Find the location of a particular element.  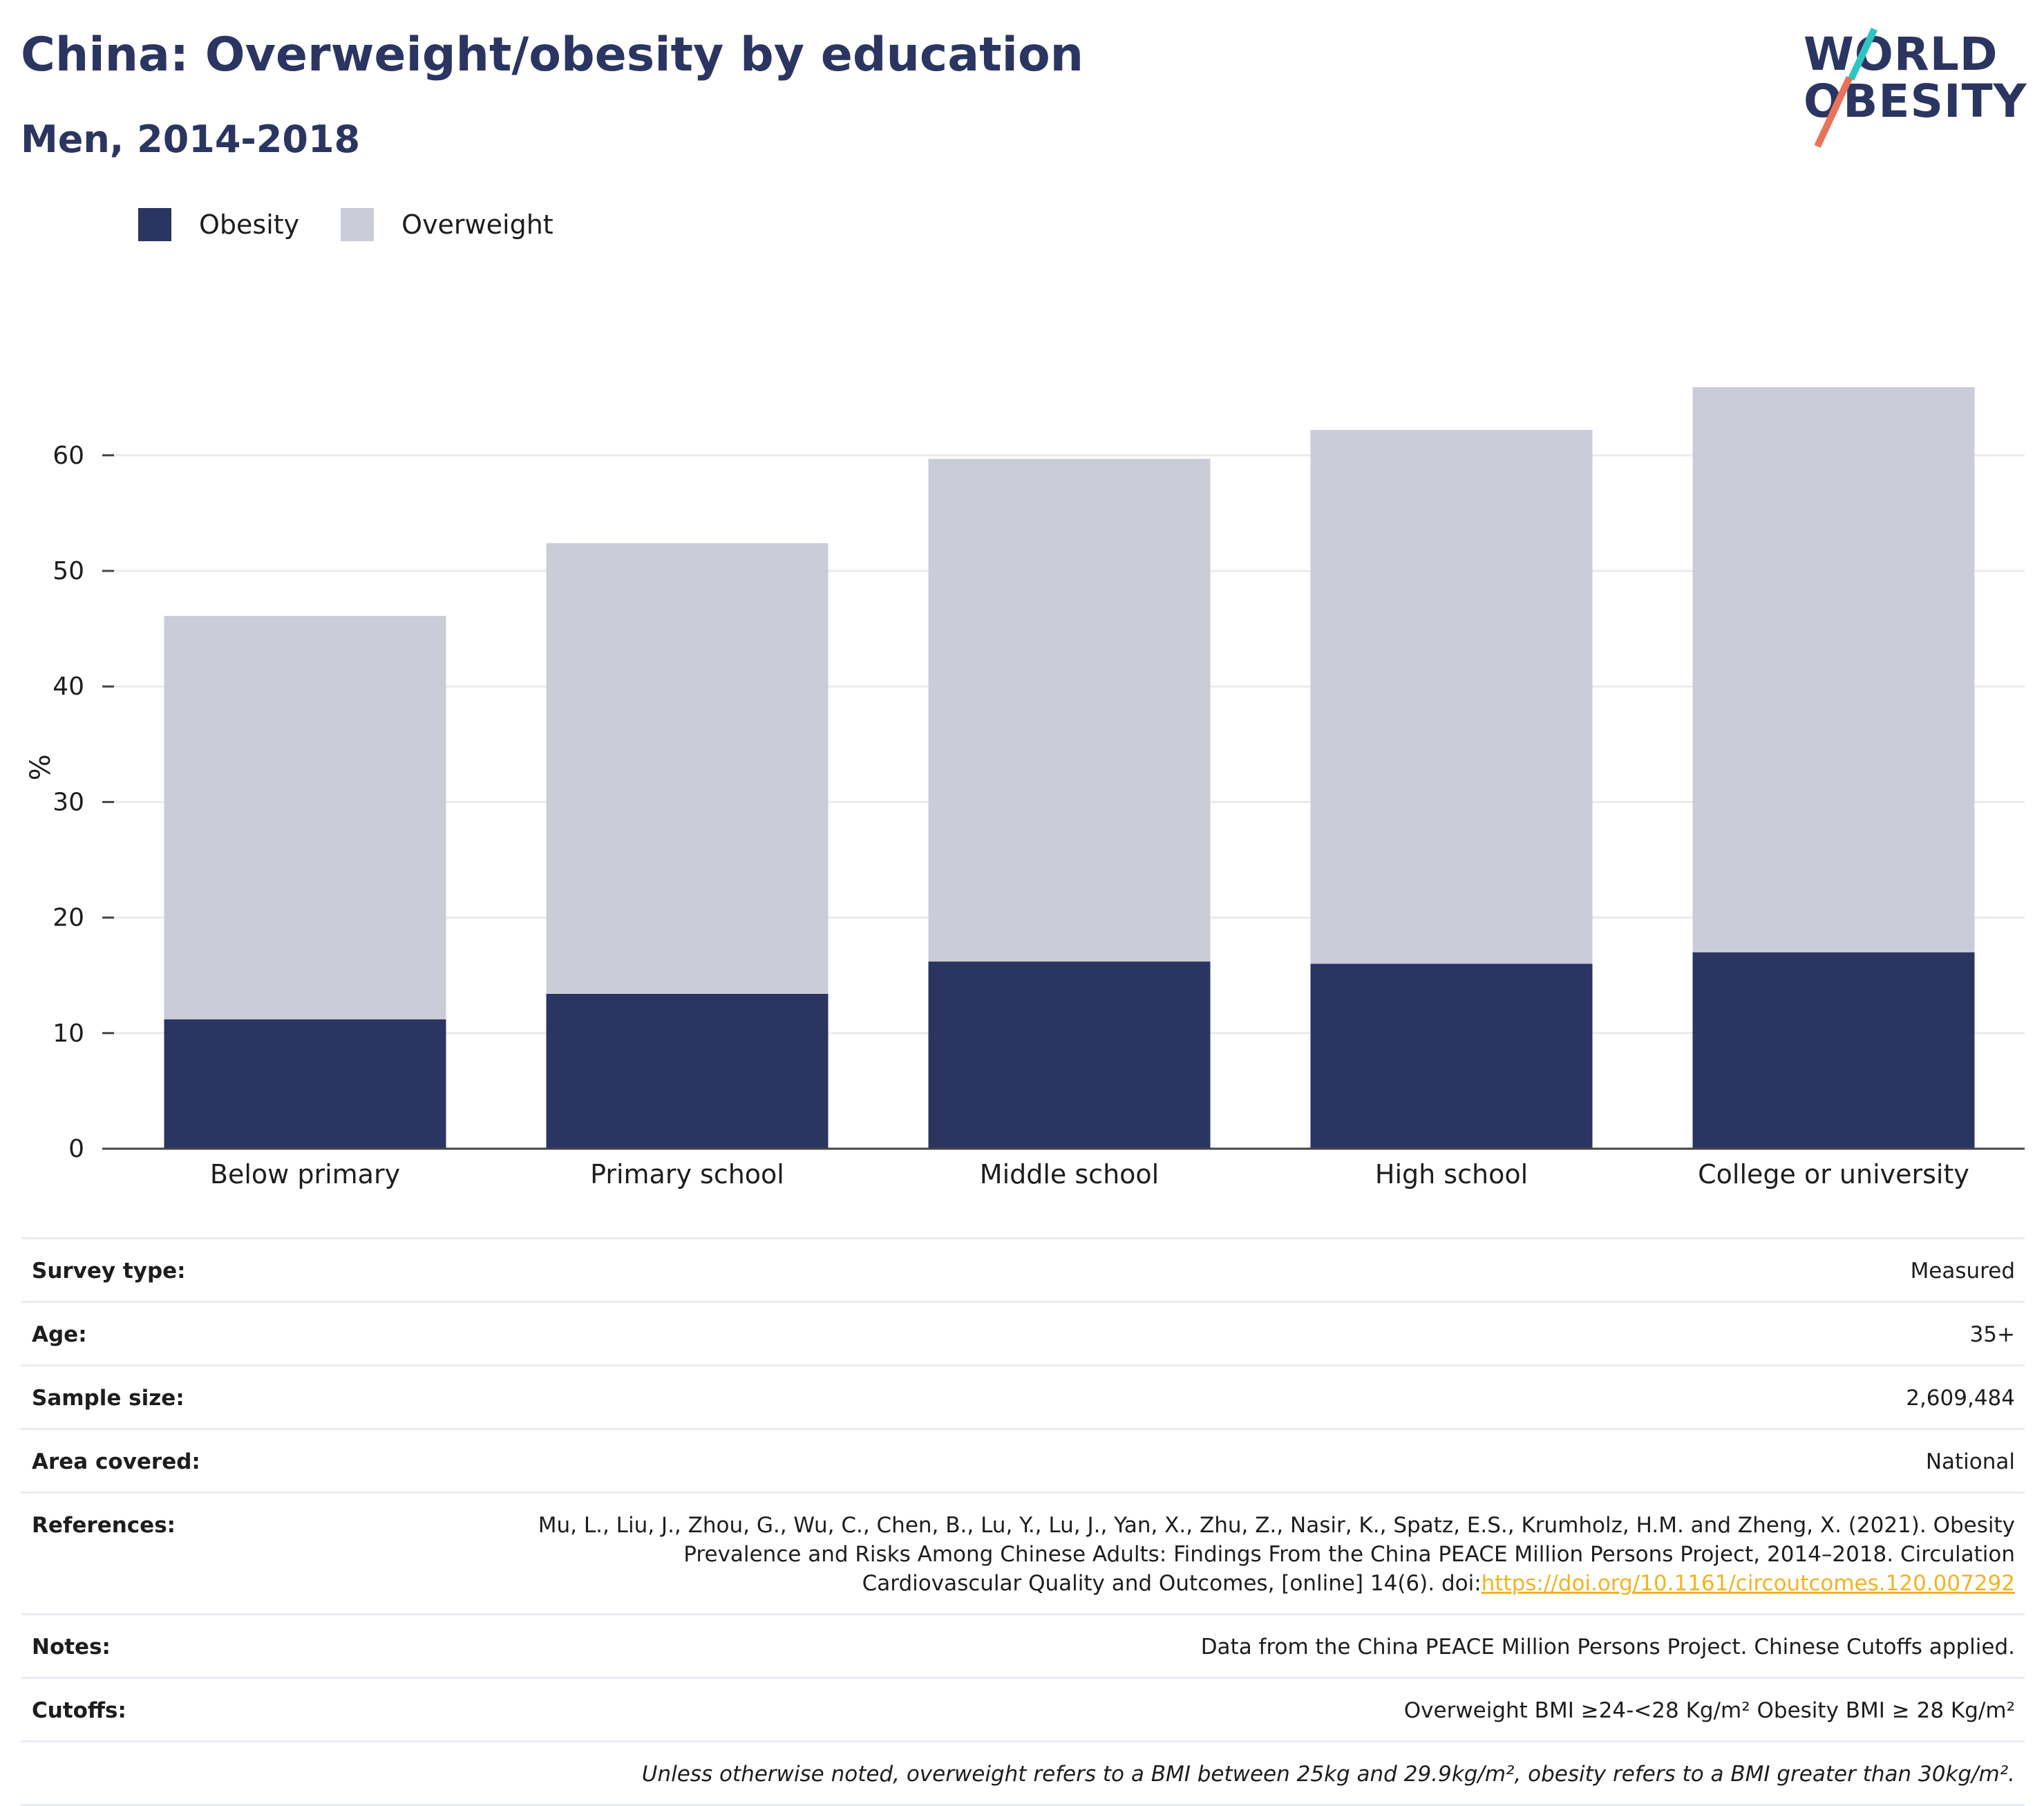

world-obesity-logo: WORLD OBESITY is located at coordinates (1918, 88).